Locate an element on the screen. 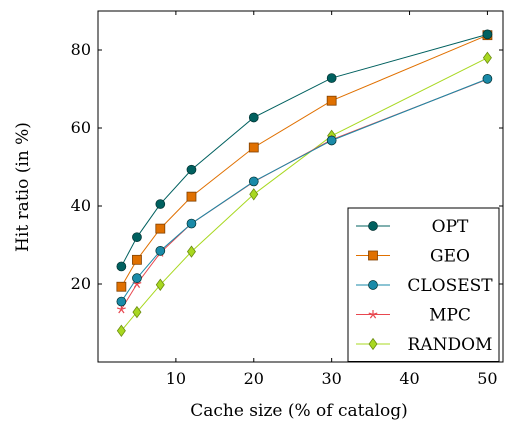  x-tick-label: 20 is located at coordinates (254, 378).